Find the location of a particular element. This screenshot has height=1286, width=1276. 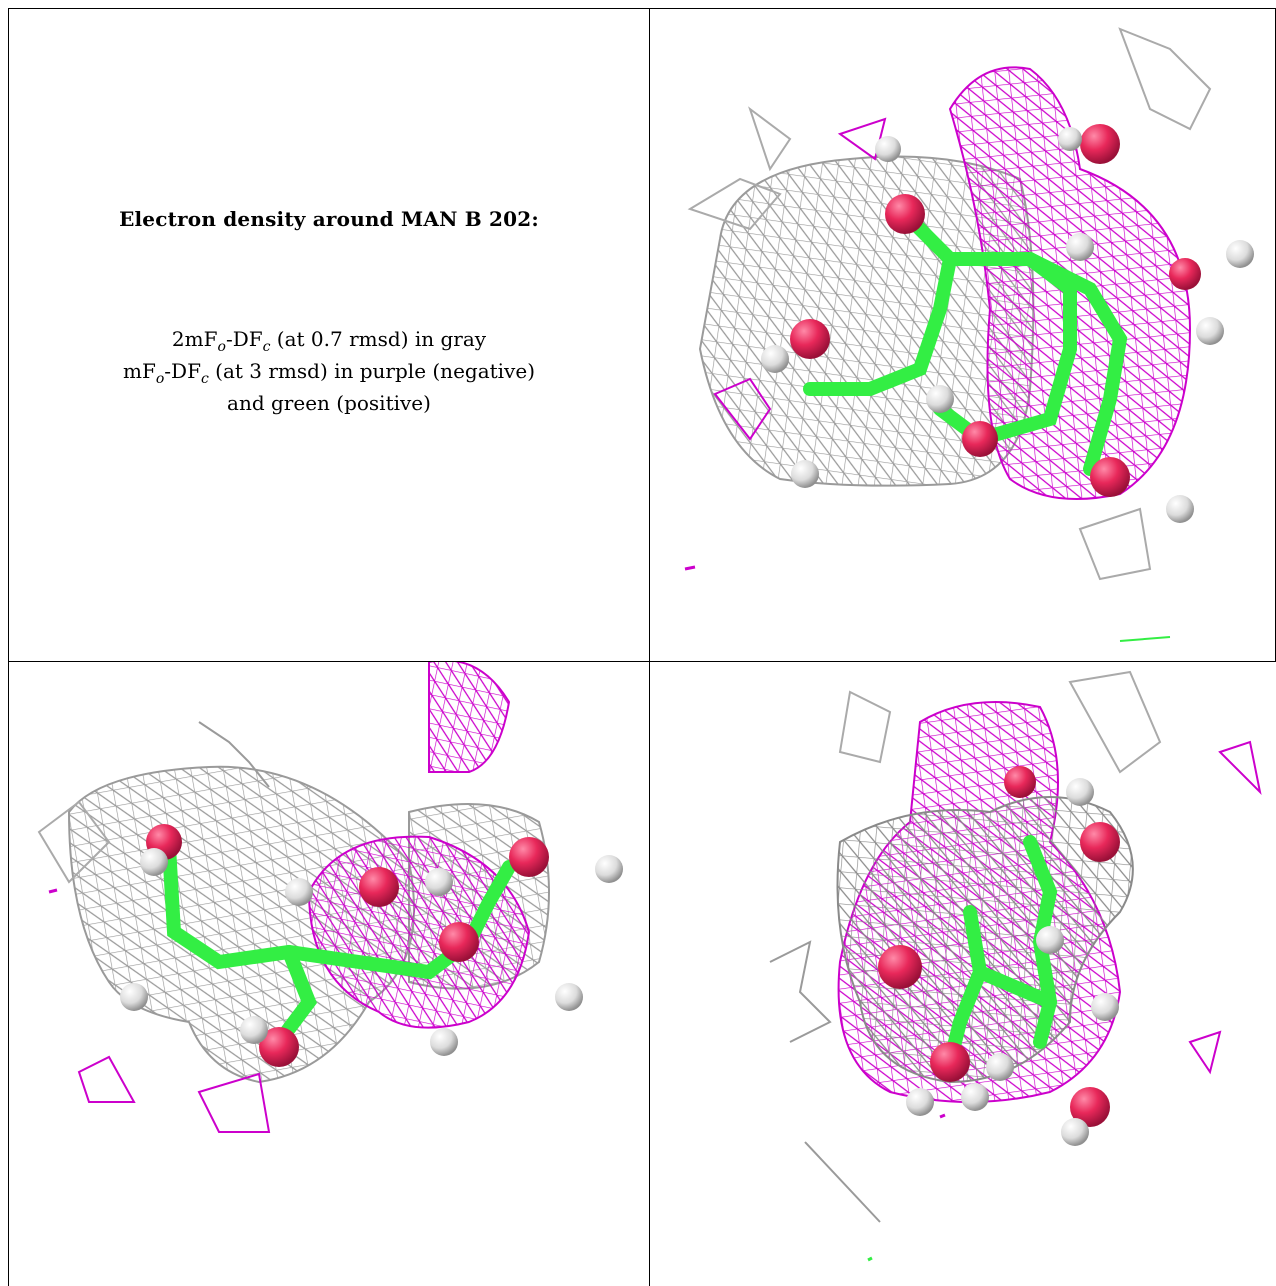

table-border-top is located at coordinates (642, 8).